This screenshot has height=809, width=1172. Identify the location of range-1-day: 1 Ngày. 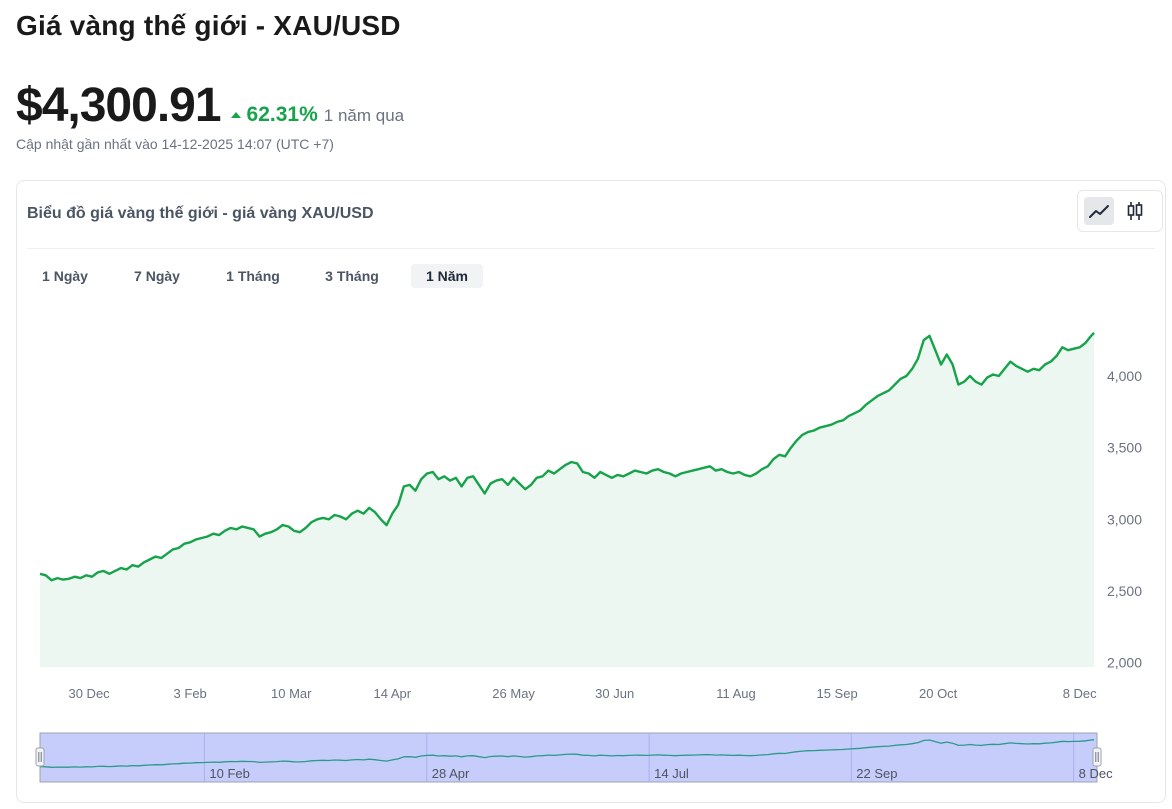
(65, 276).